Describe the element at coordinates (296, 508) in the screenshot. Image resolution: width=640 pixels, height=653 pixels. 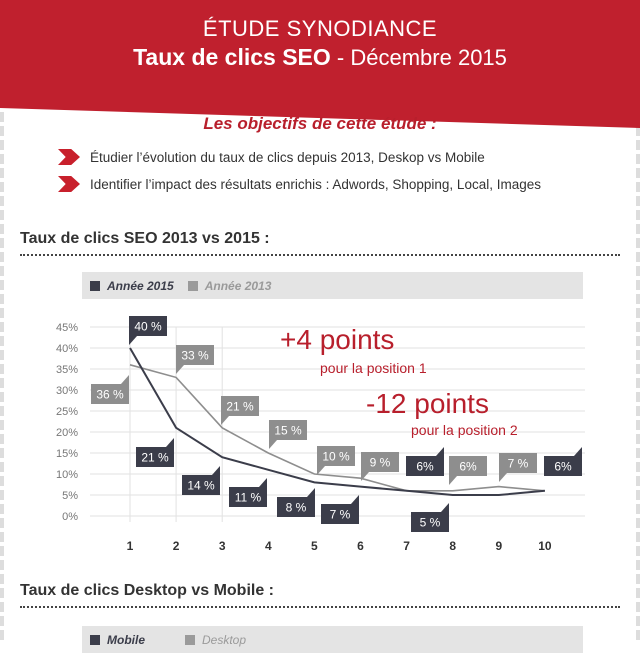
I see `data-label-text: 8 %` at that location.